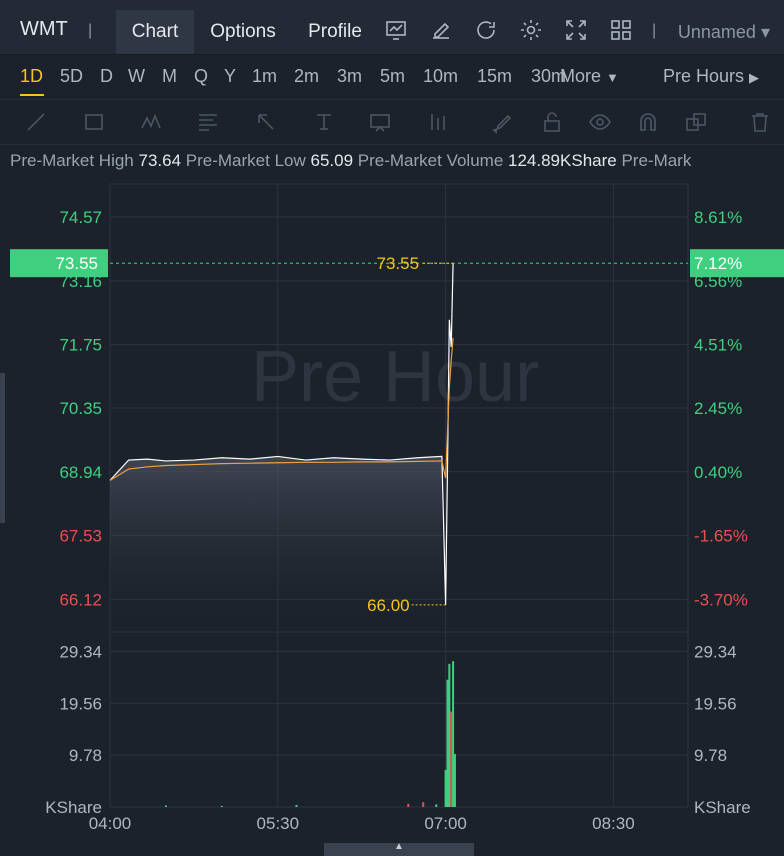  Describe the element at coordinates (245, 160) in the screenshot. I see `premarket-low-label: Pre-Market Low` at that location.